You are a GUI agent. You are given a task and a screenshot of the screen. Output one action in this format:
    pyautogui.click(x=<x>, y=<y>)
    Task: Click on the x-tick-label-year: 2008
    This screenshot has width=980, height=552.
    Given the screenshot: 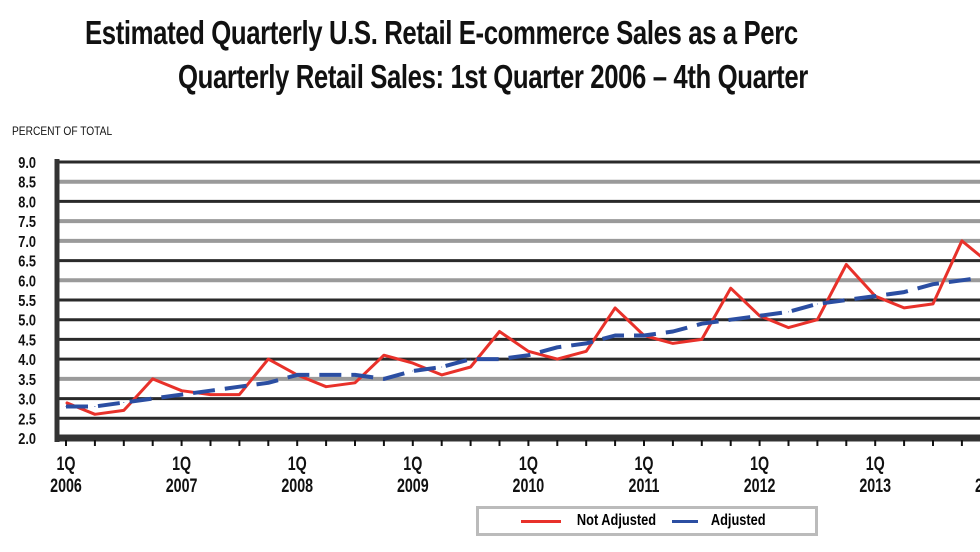 What is the action you would take?
    pyautogui.click(x=297, y=485)
    